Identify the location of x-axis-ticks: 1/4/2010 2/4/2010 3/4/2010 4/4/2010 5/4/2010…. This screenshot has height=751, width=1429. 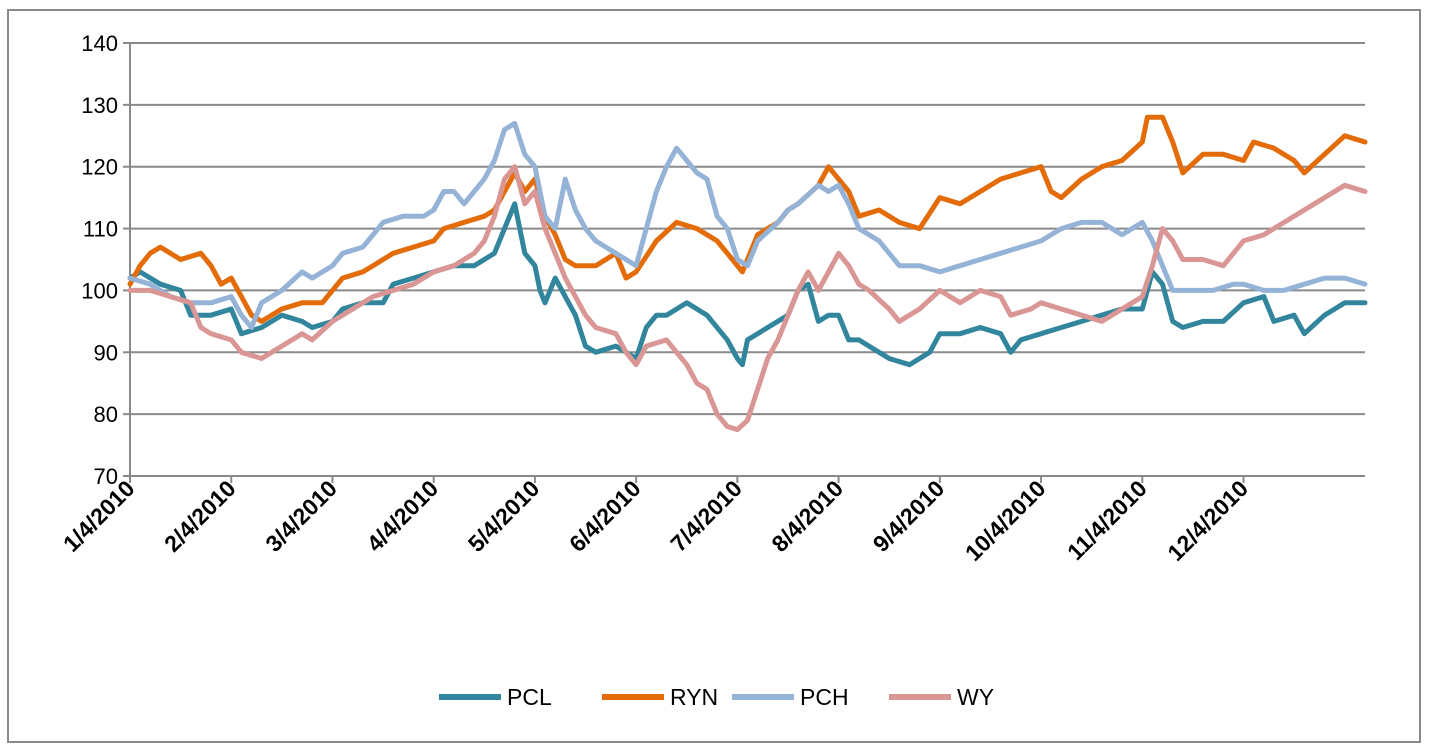
(655, 520).